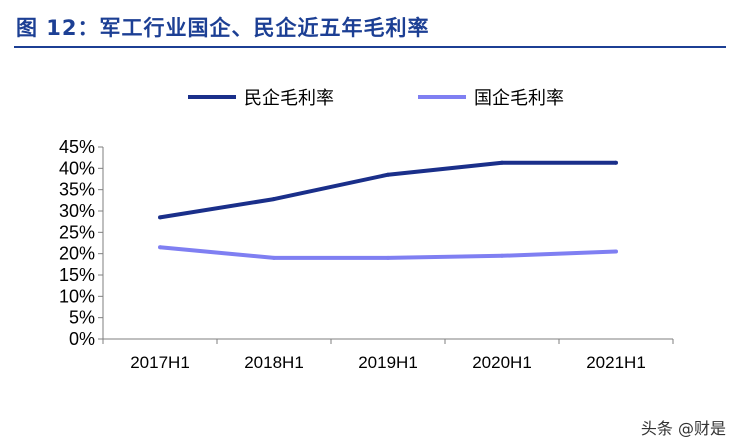  I want to click on figure-title: 图 12：军工行业国企、民企近五年毛利率, so click(223, 28).